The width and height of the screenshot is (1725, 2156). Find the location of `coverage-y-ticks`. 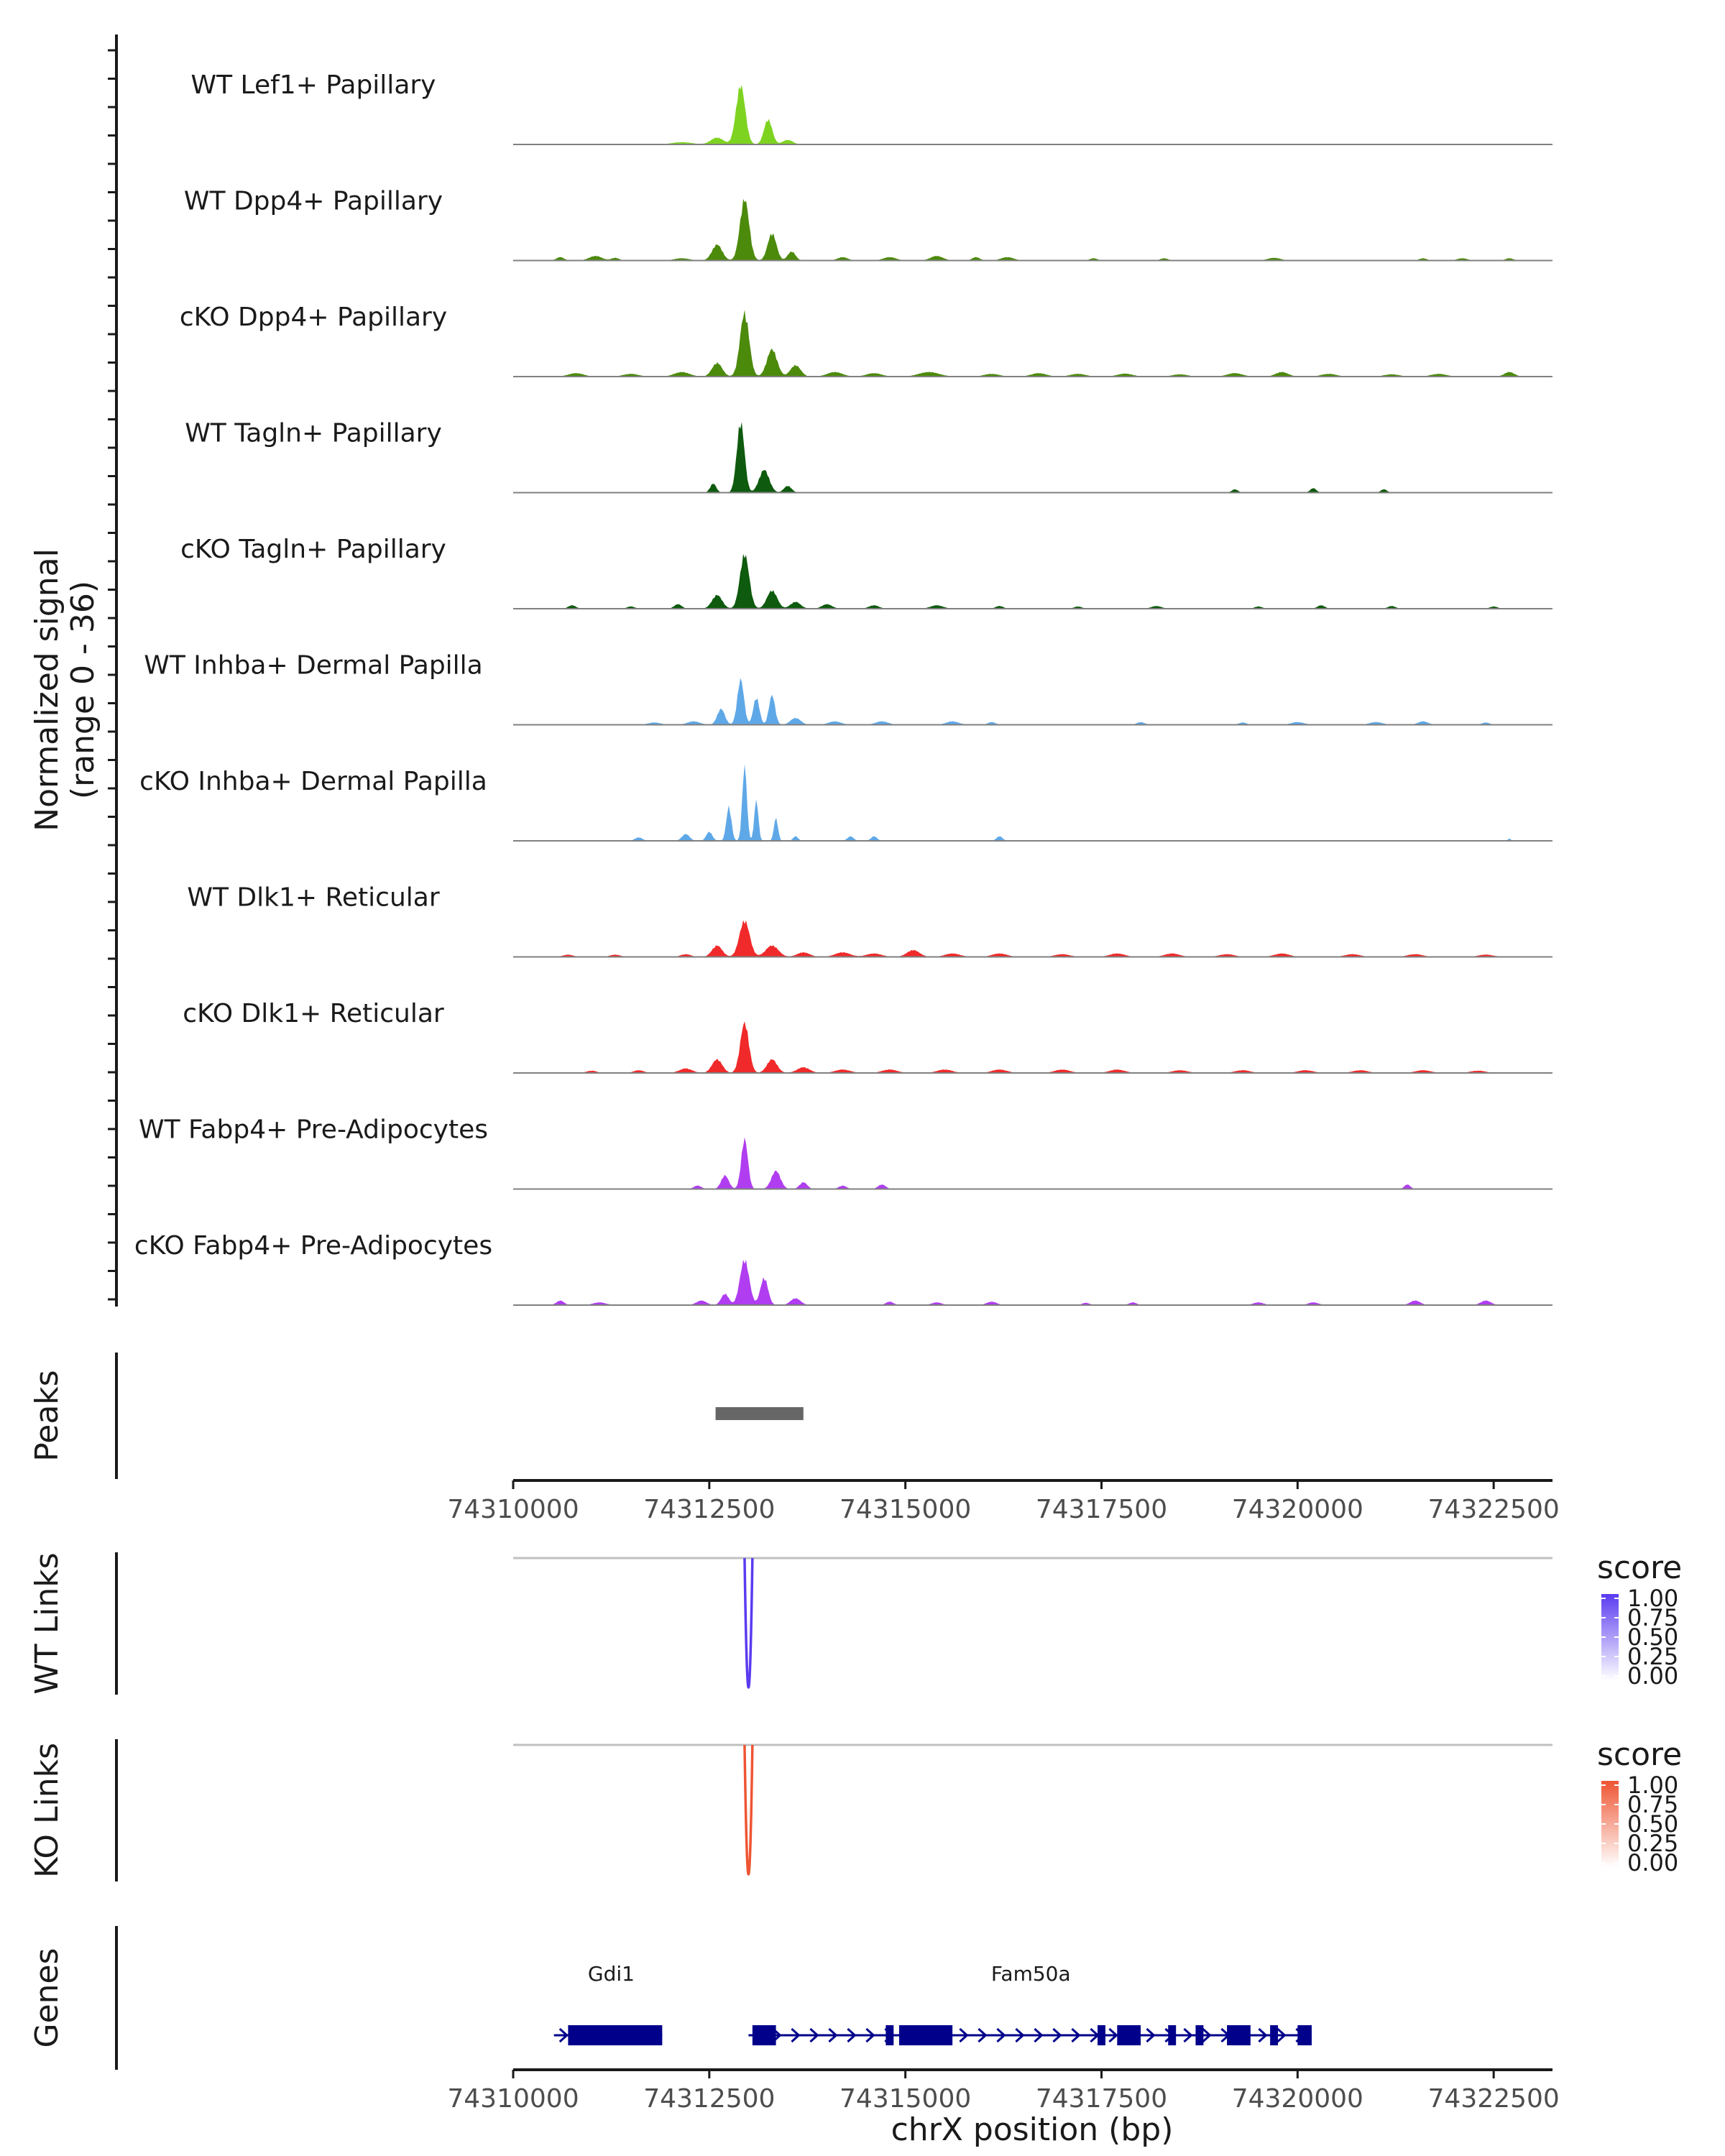

coverage-y-ticks is located at coordinates (112, 675).